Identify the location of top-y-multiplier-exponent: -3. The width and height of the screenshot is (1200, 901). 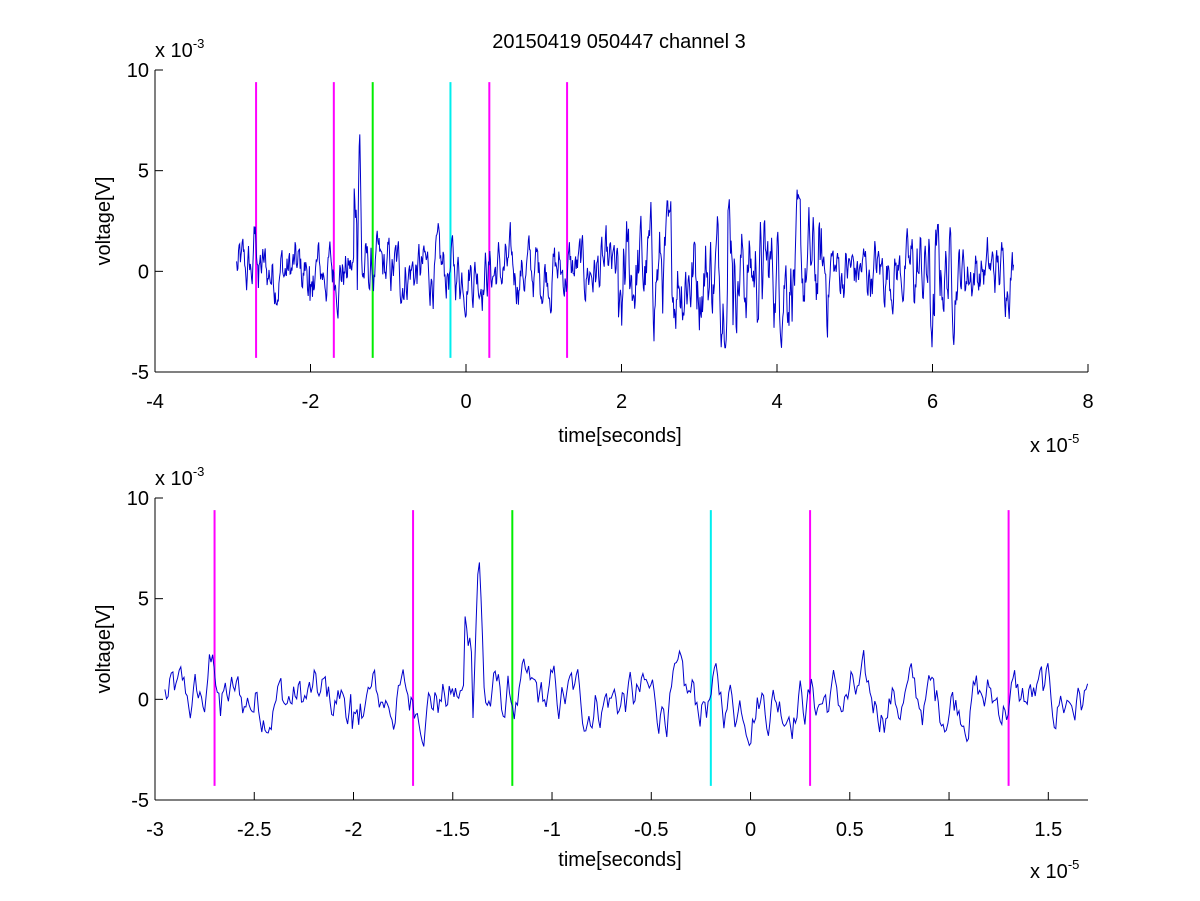
(199, 43).